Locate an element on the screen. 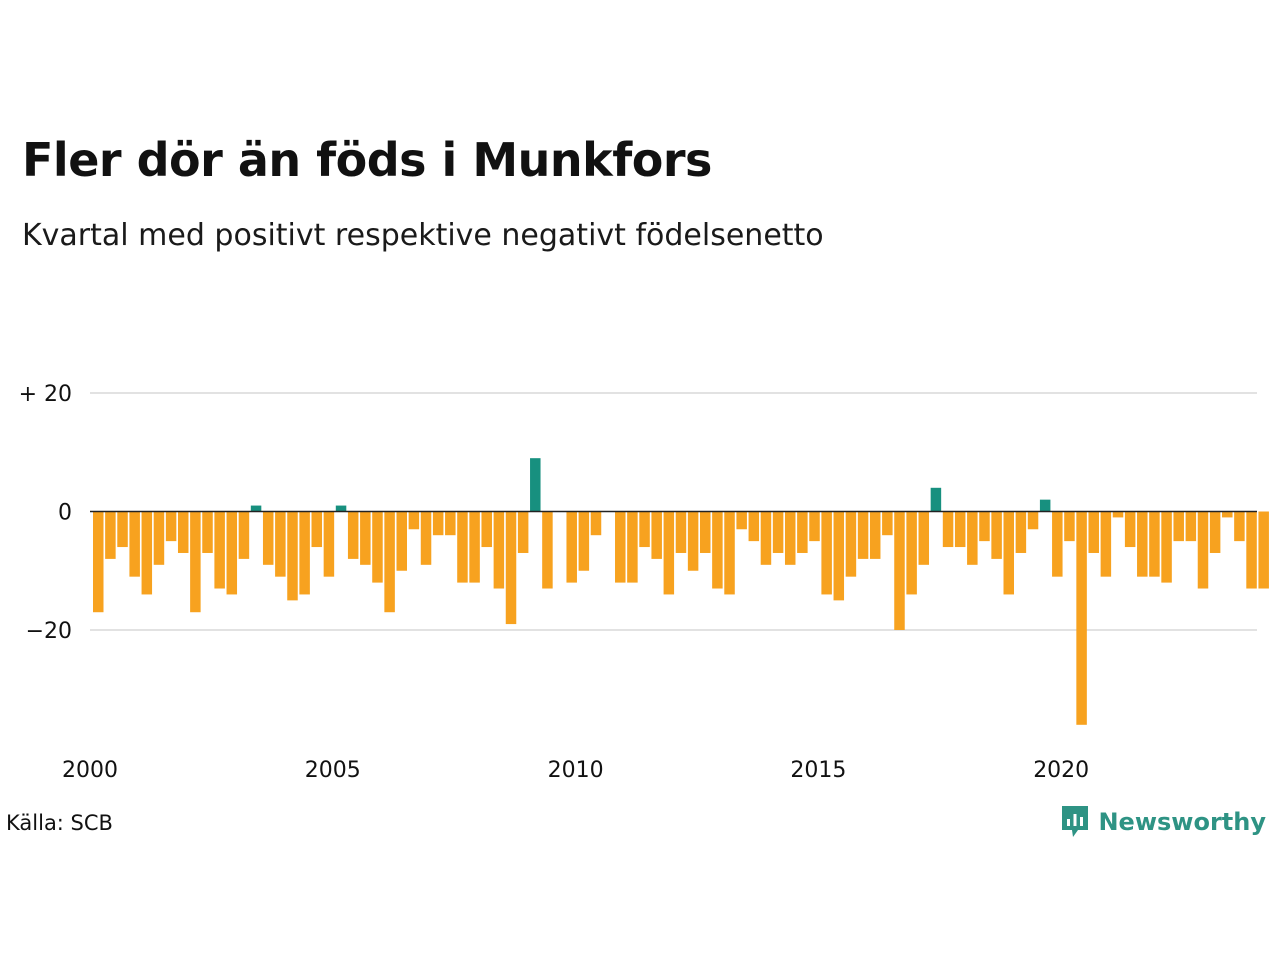 This screenshot has height=960, width=1280. newsworthy-bar-chart-speech-bubble-icon is located at coordinates (1075, 821).